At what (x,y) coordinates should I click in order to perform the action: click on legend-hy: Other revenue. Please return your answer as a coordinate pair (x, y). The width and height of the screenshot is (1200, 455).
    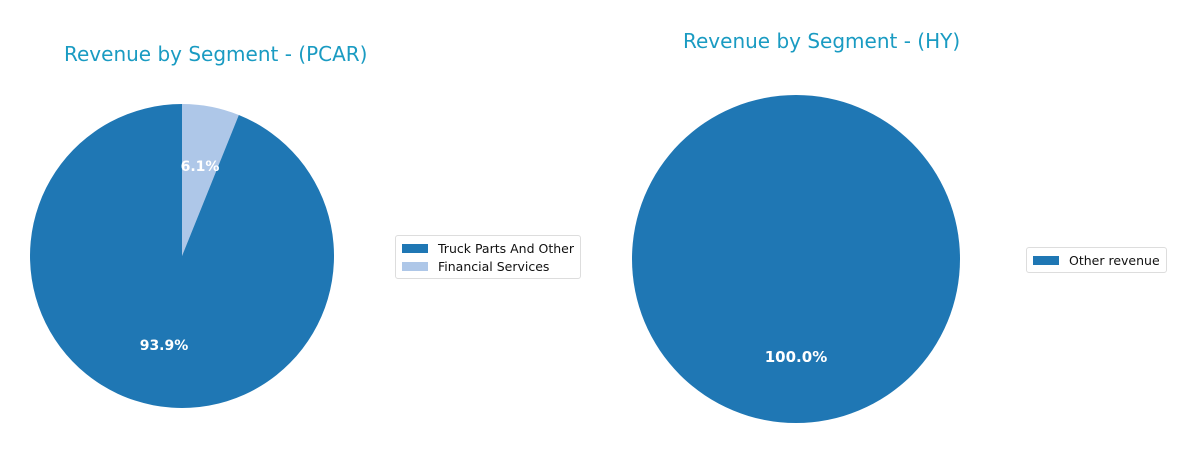
    Looking at the image, I should click on (1096, 260).